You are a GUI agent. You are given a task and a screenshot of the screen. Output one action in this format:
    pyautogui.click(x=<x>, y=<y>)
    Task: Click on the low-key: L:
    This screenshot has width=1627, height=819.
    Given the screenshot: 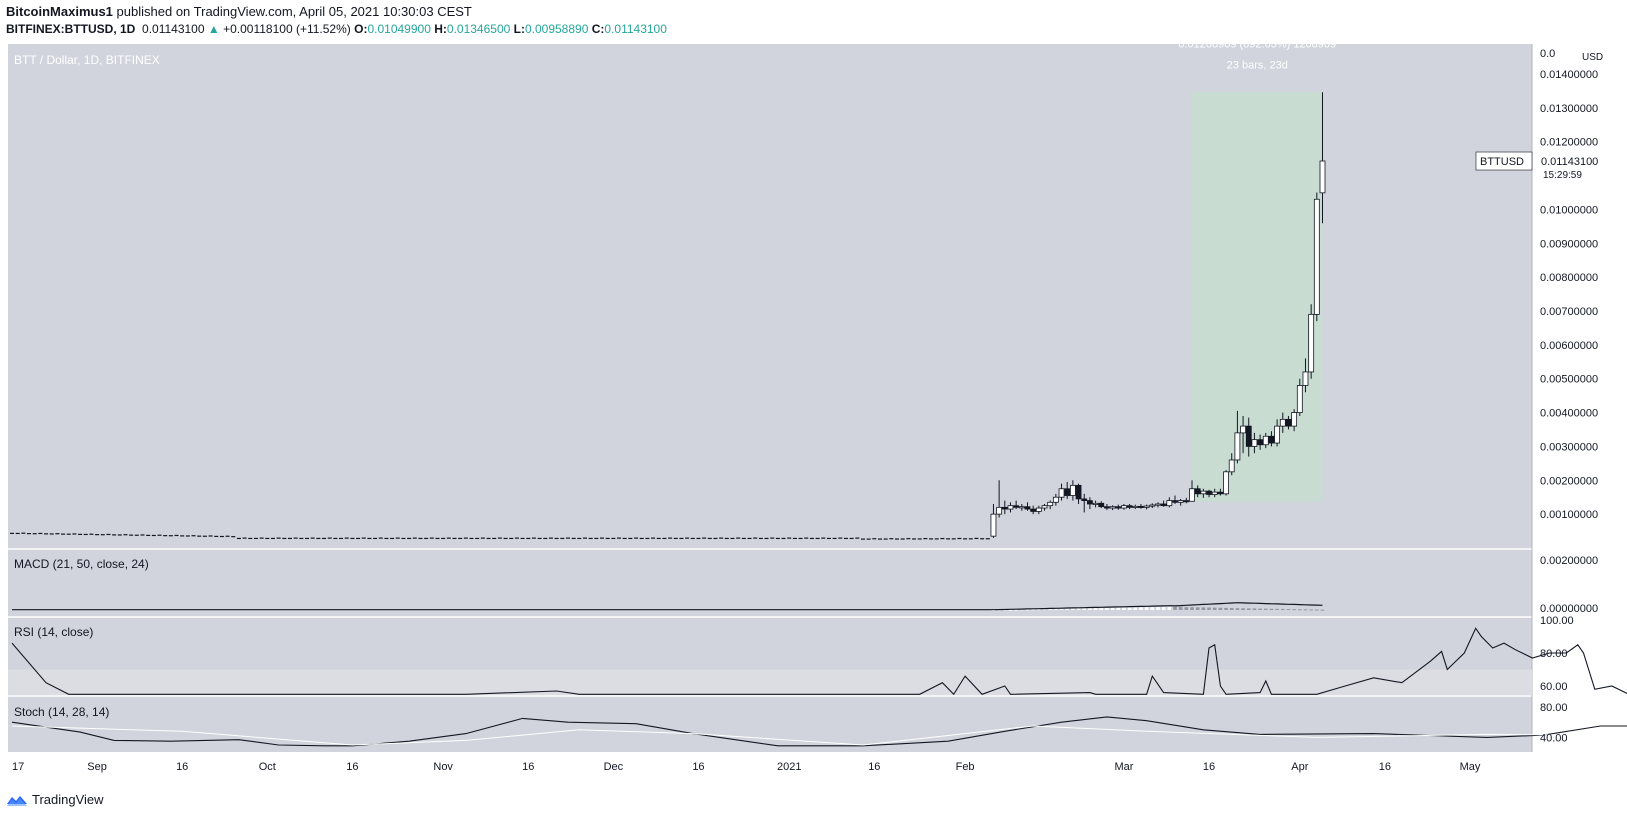 What is the action you would take?
    pyautogui.click(x=519, y=29)
    